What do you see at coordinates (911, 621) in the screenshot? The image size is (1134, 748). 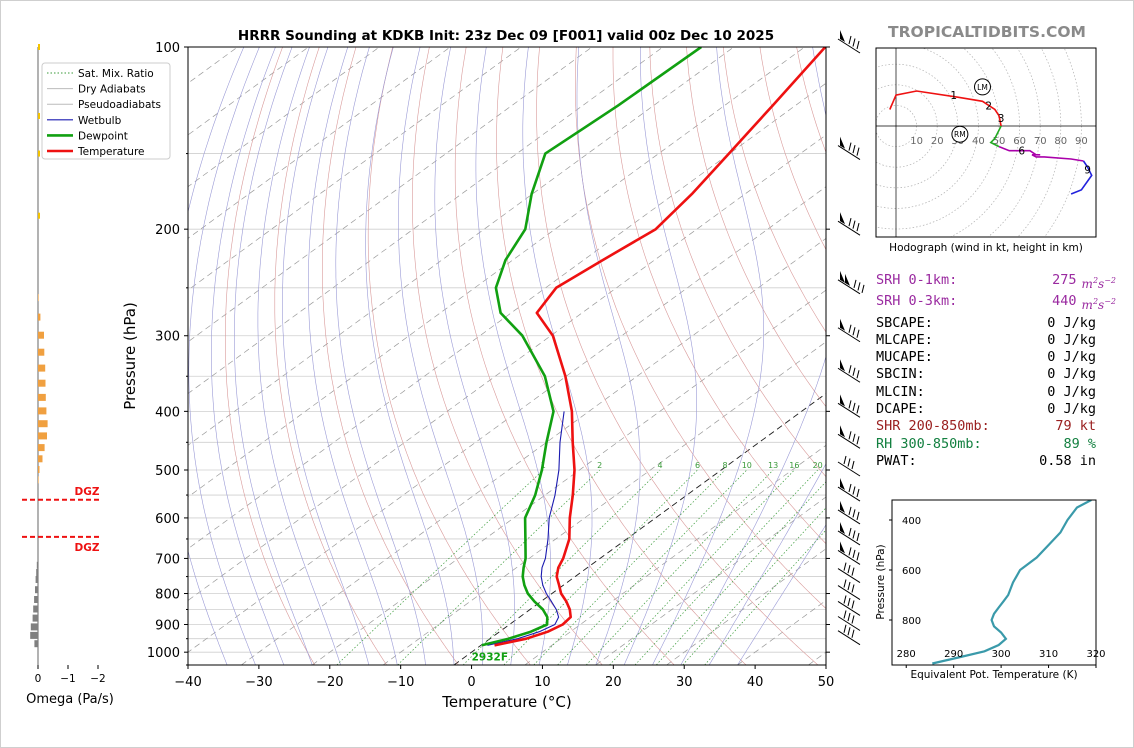 I see `theta-e-y-tick-label: 800` at bounding box center [911, 621].